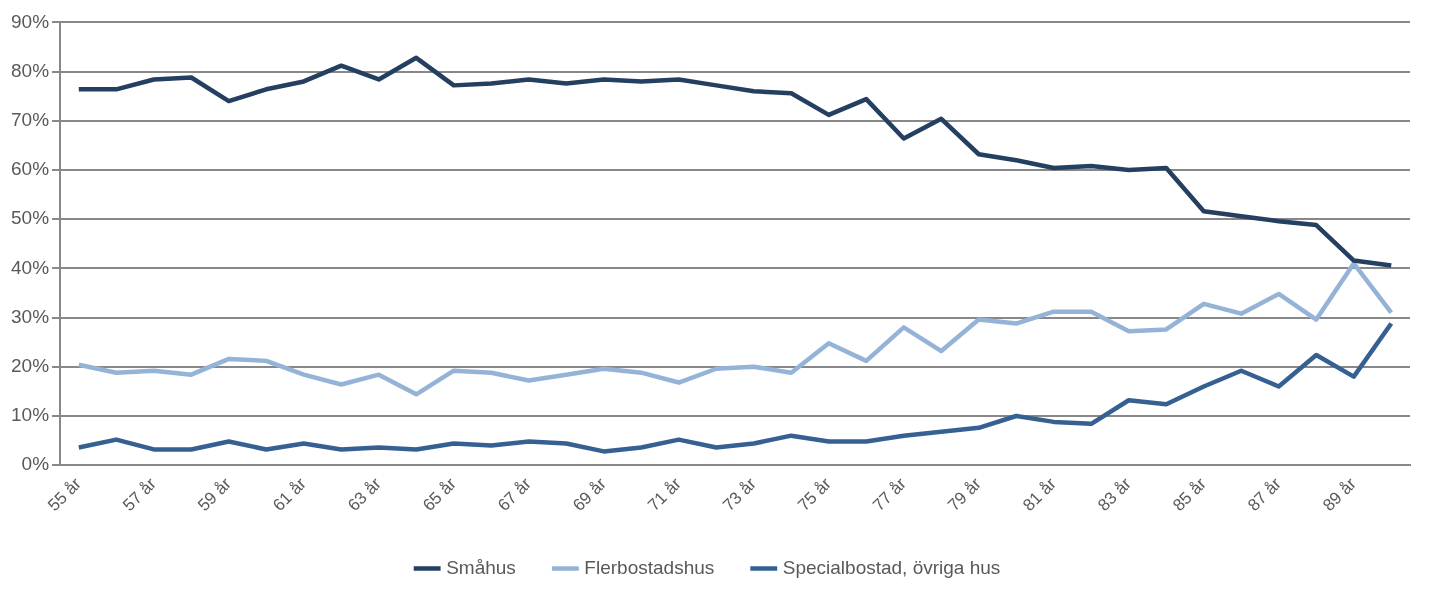  Describe the element at coordinates (30, 415) in the screenshot. I see `y-tick-label: 10%` at that location.